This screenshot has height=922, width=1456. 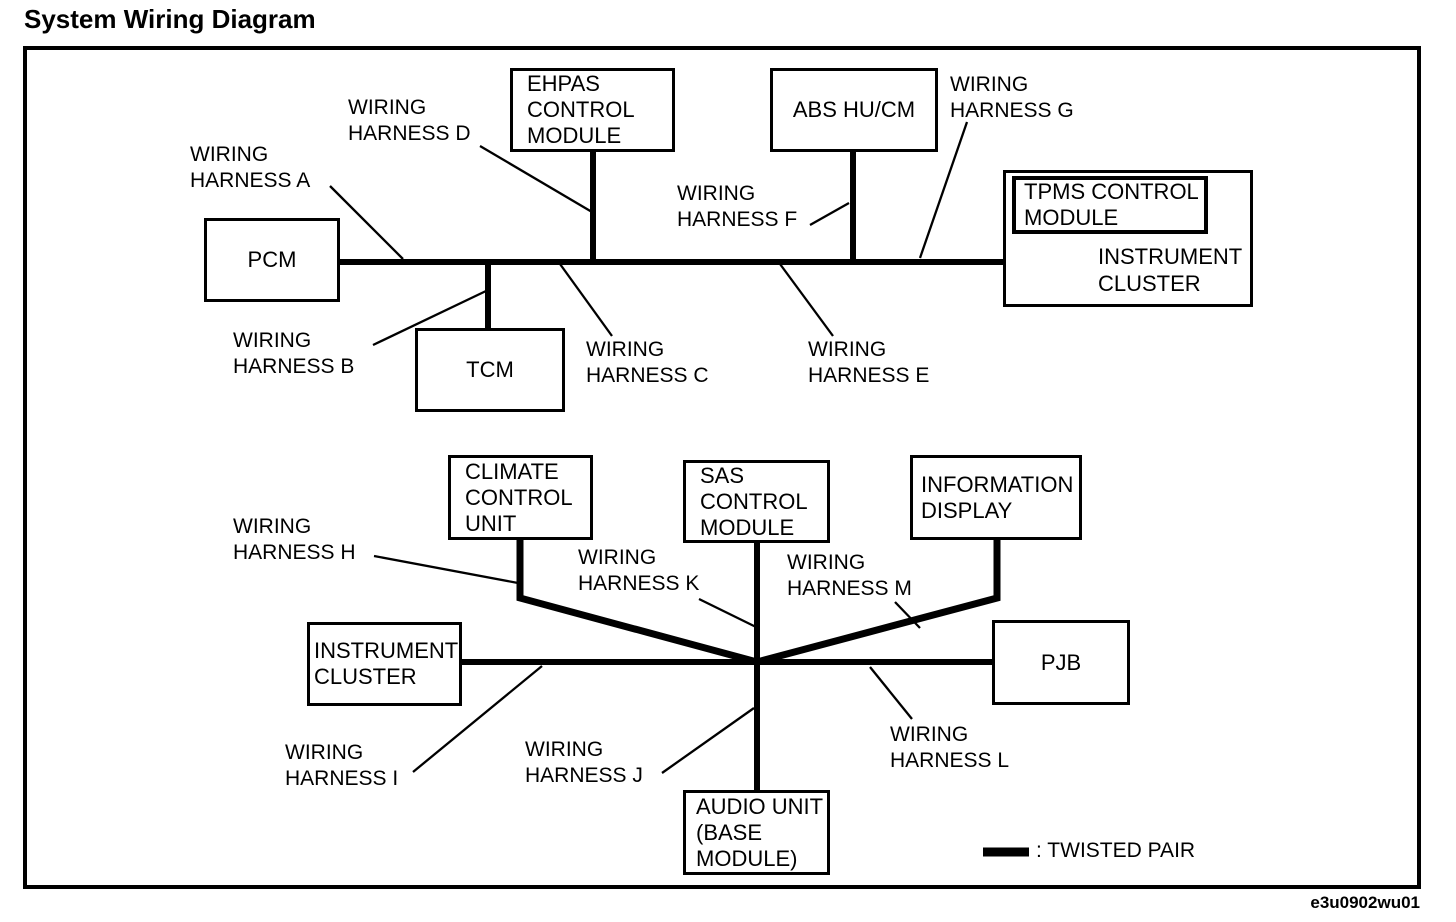 I want to click on pointer-harness-j, so click(x=708, y=740).